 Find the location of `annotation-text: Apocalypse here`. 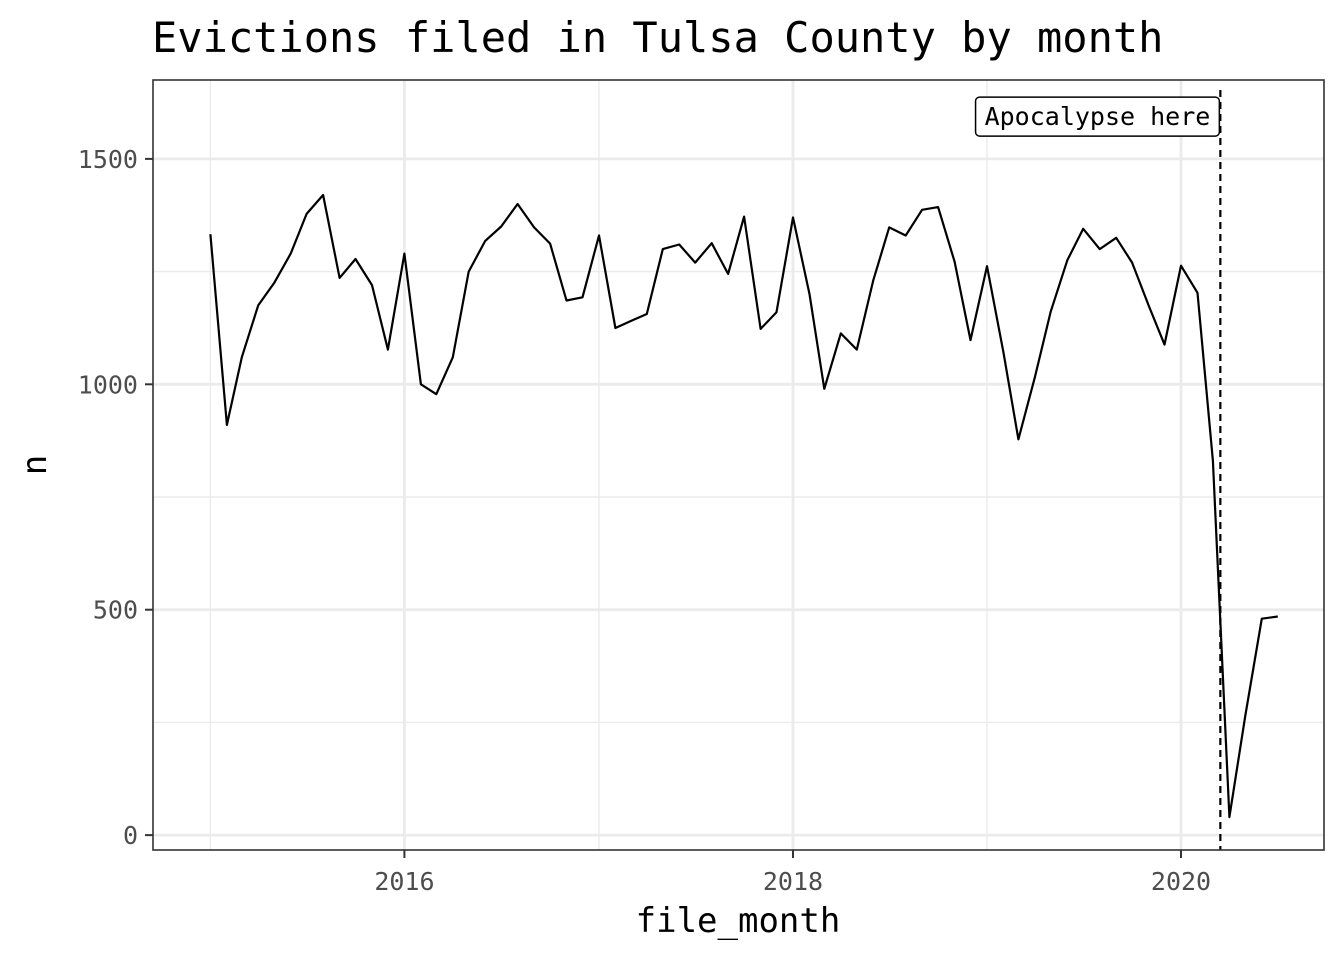

annotation-text: Apocalypse here is located at coordinates (1098, 116).